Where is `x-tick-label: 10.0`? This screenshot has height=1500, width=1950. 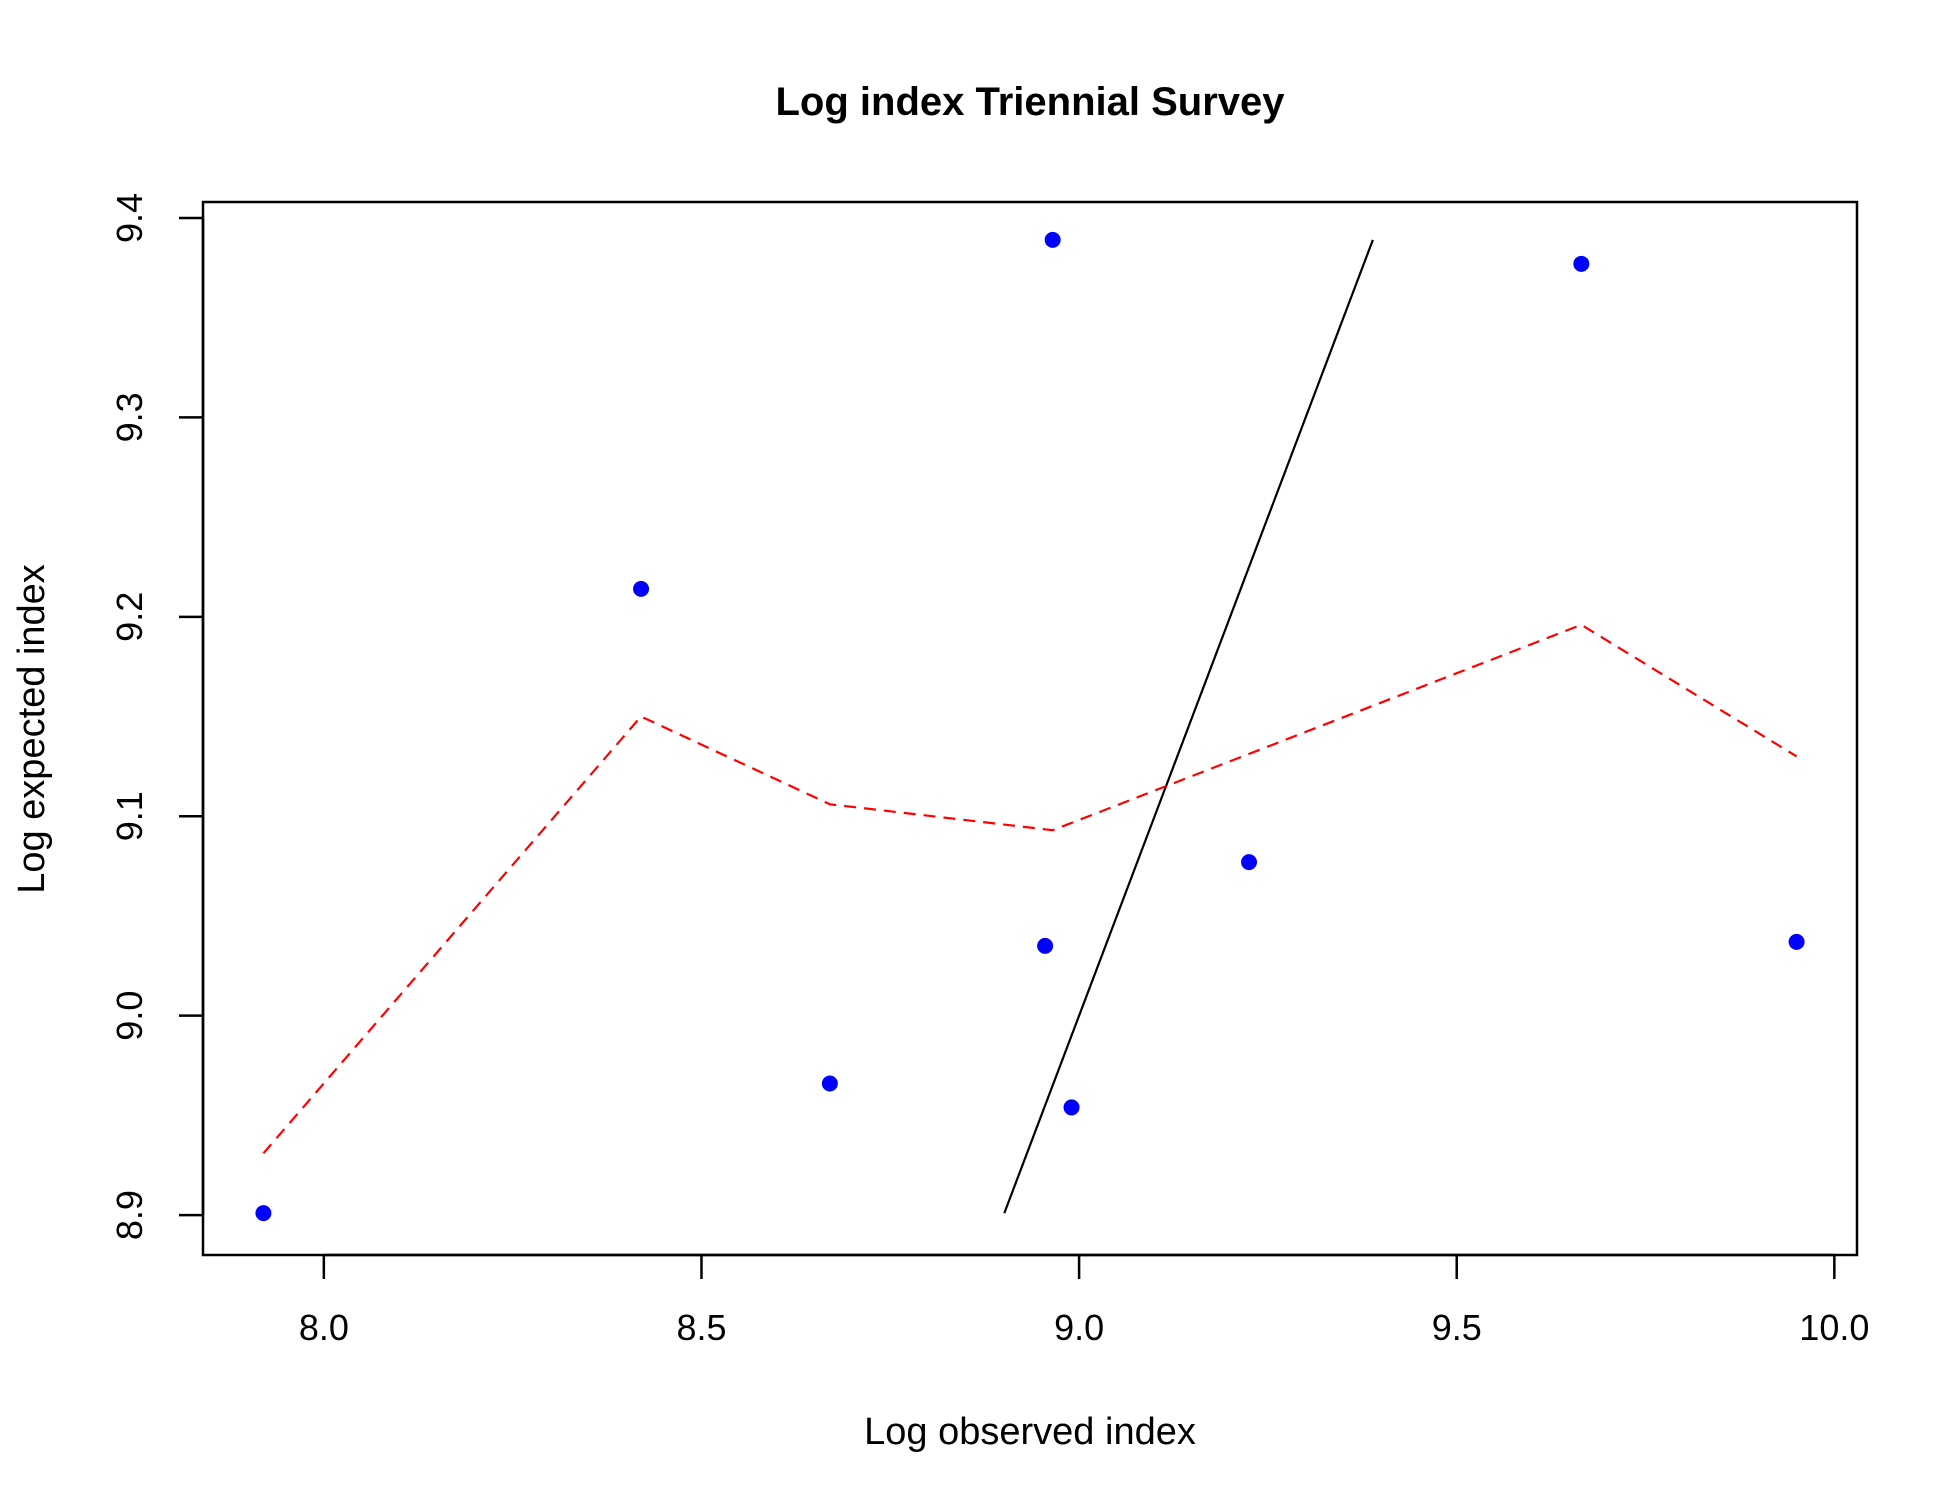
x-tick-label: 10.0 is located at coordinates (1834, 1327).